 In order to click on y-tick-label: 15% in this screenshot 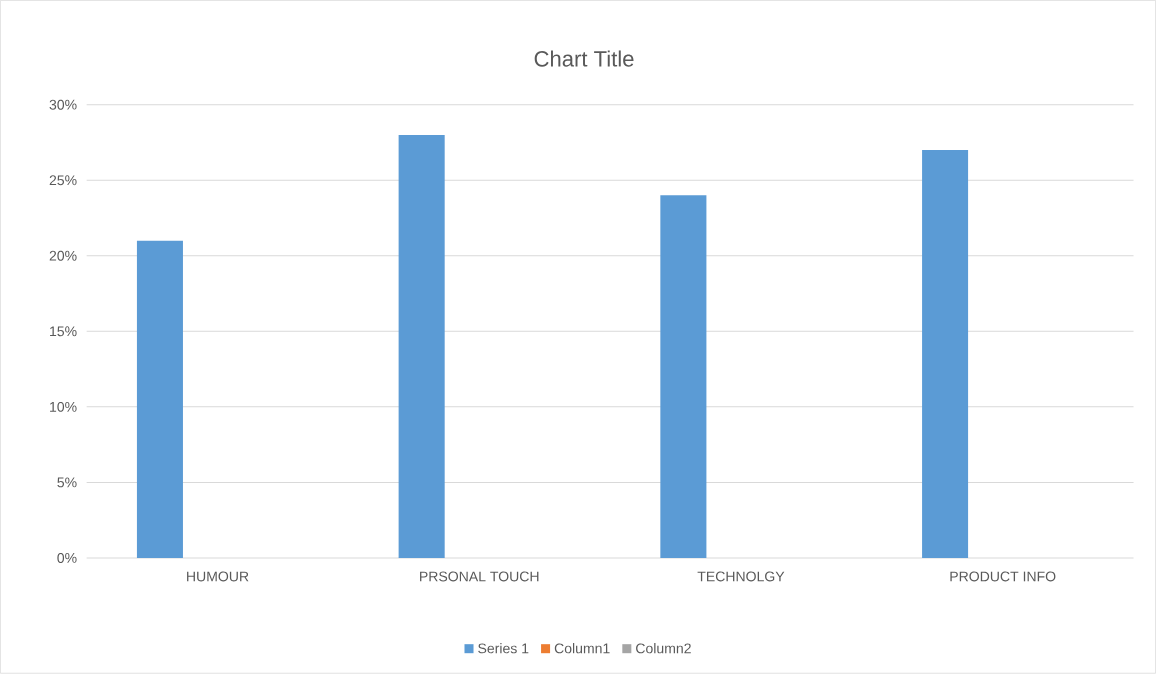, I will do `click(63, 331)`.